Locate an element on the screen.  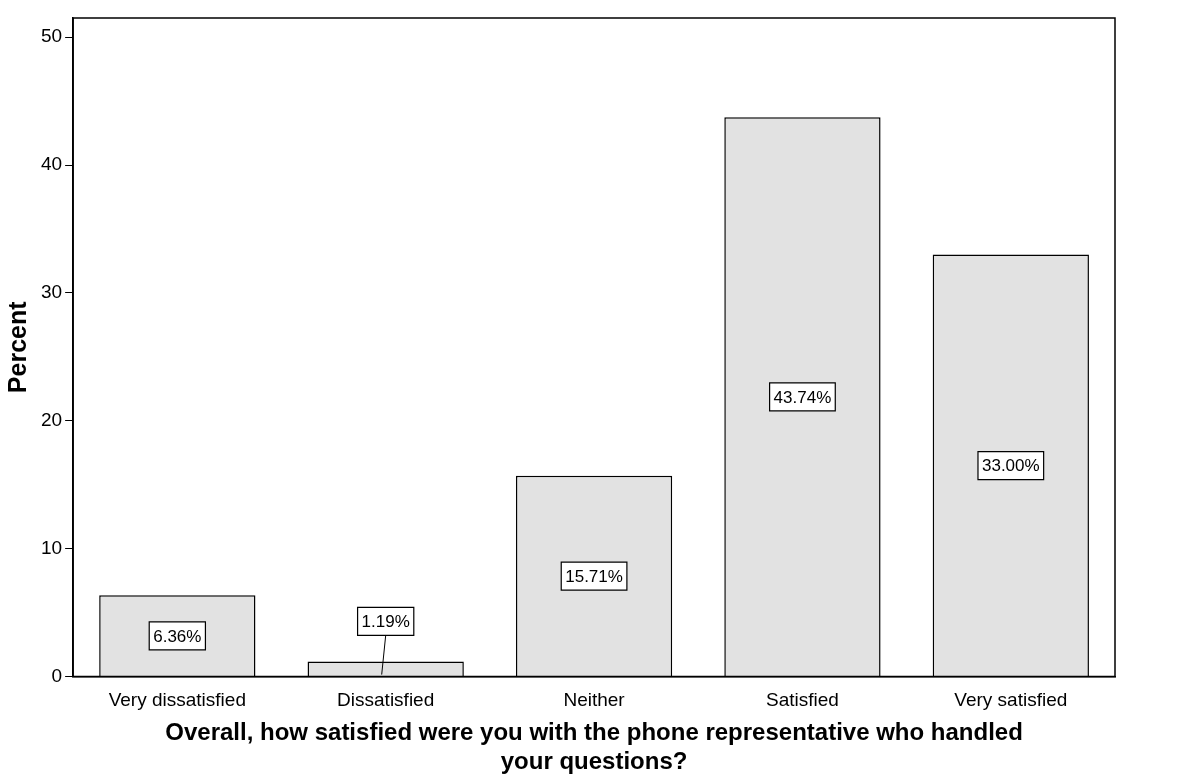
y-tick-label: 10 is located at coordinates (51, 547).